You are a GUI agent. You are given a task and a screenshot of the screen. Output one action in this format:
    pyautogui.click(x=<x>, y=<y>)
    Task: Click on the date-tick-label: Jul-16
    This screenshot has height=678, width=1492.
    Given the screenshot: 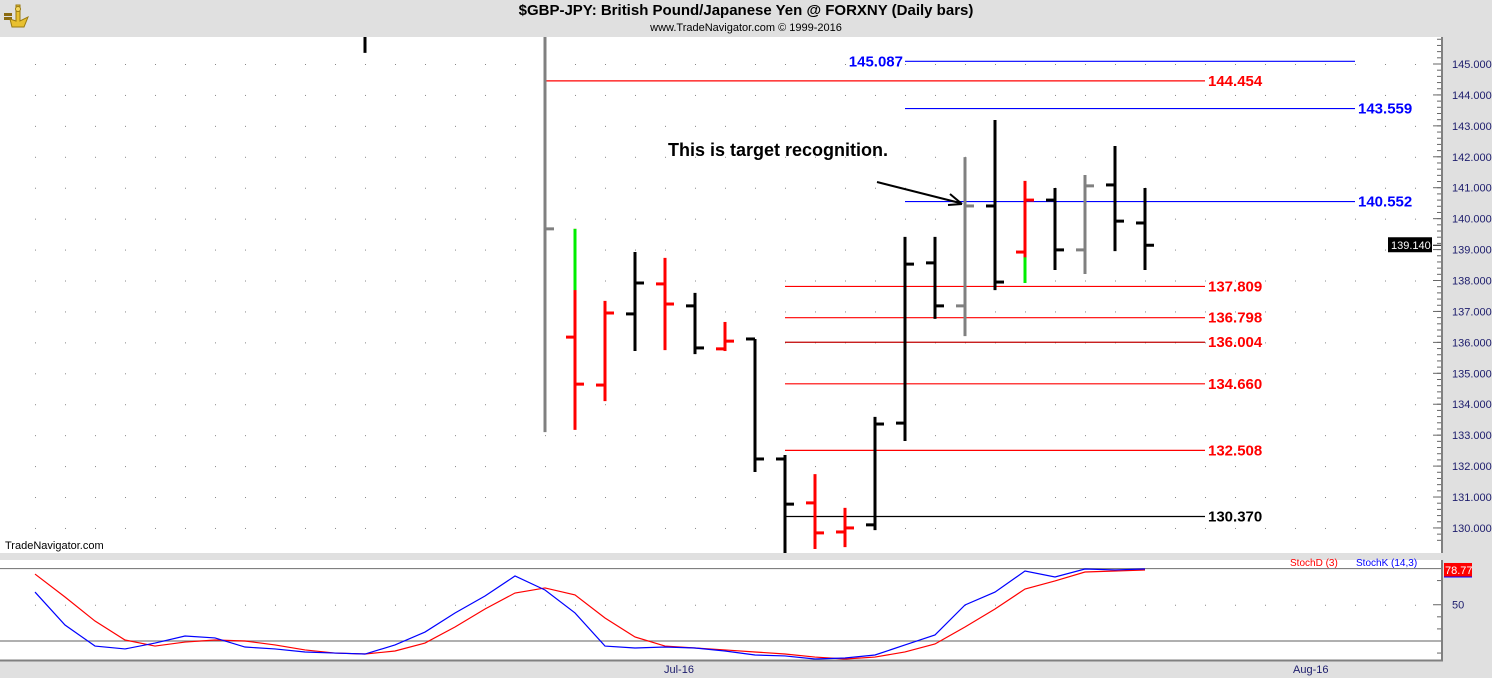 What is the action you would take?
    pyautogui.click(x=679, y=670)
    